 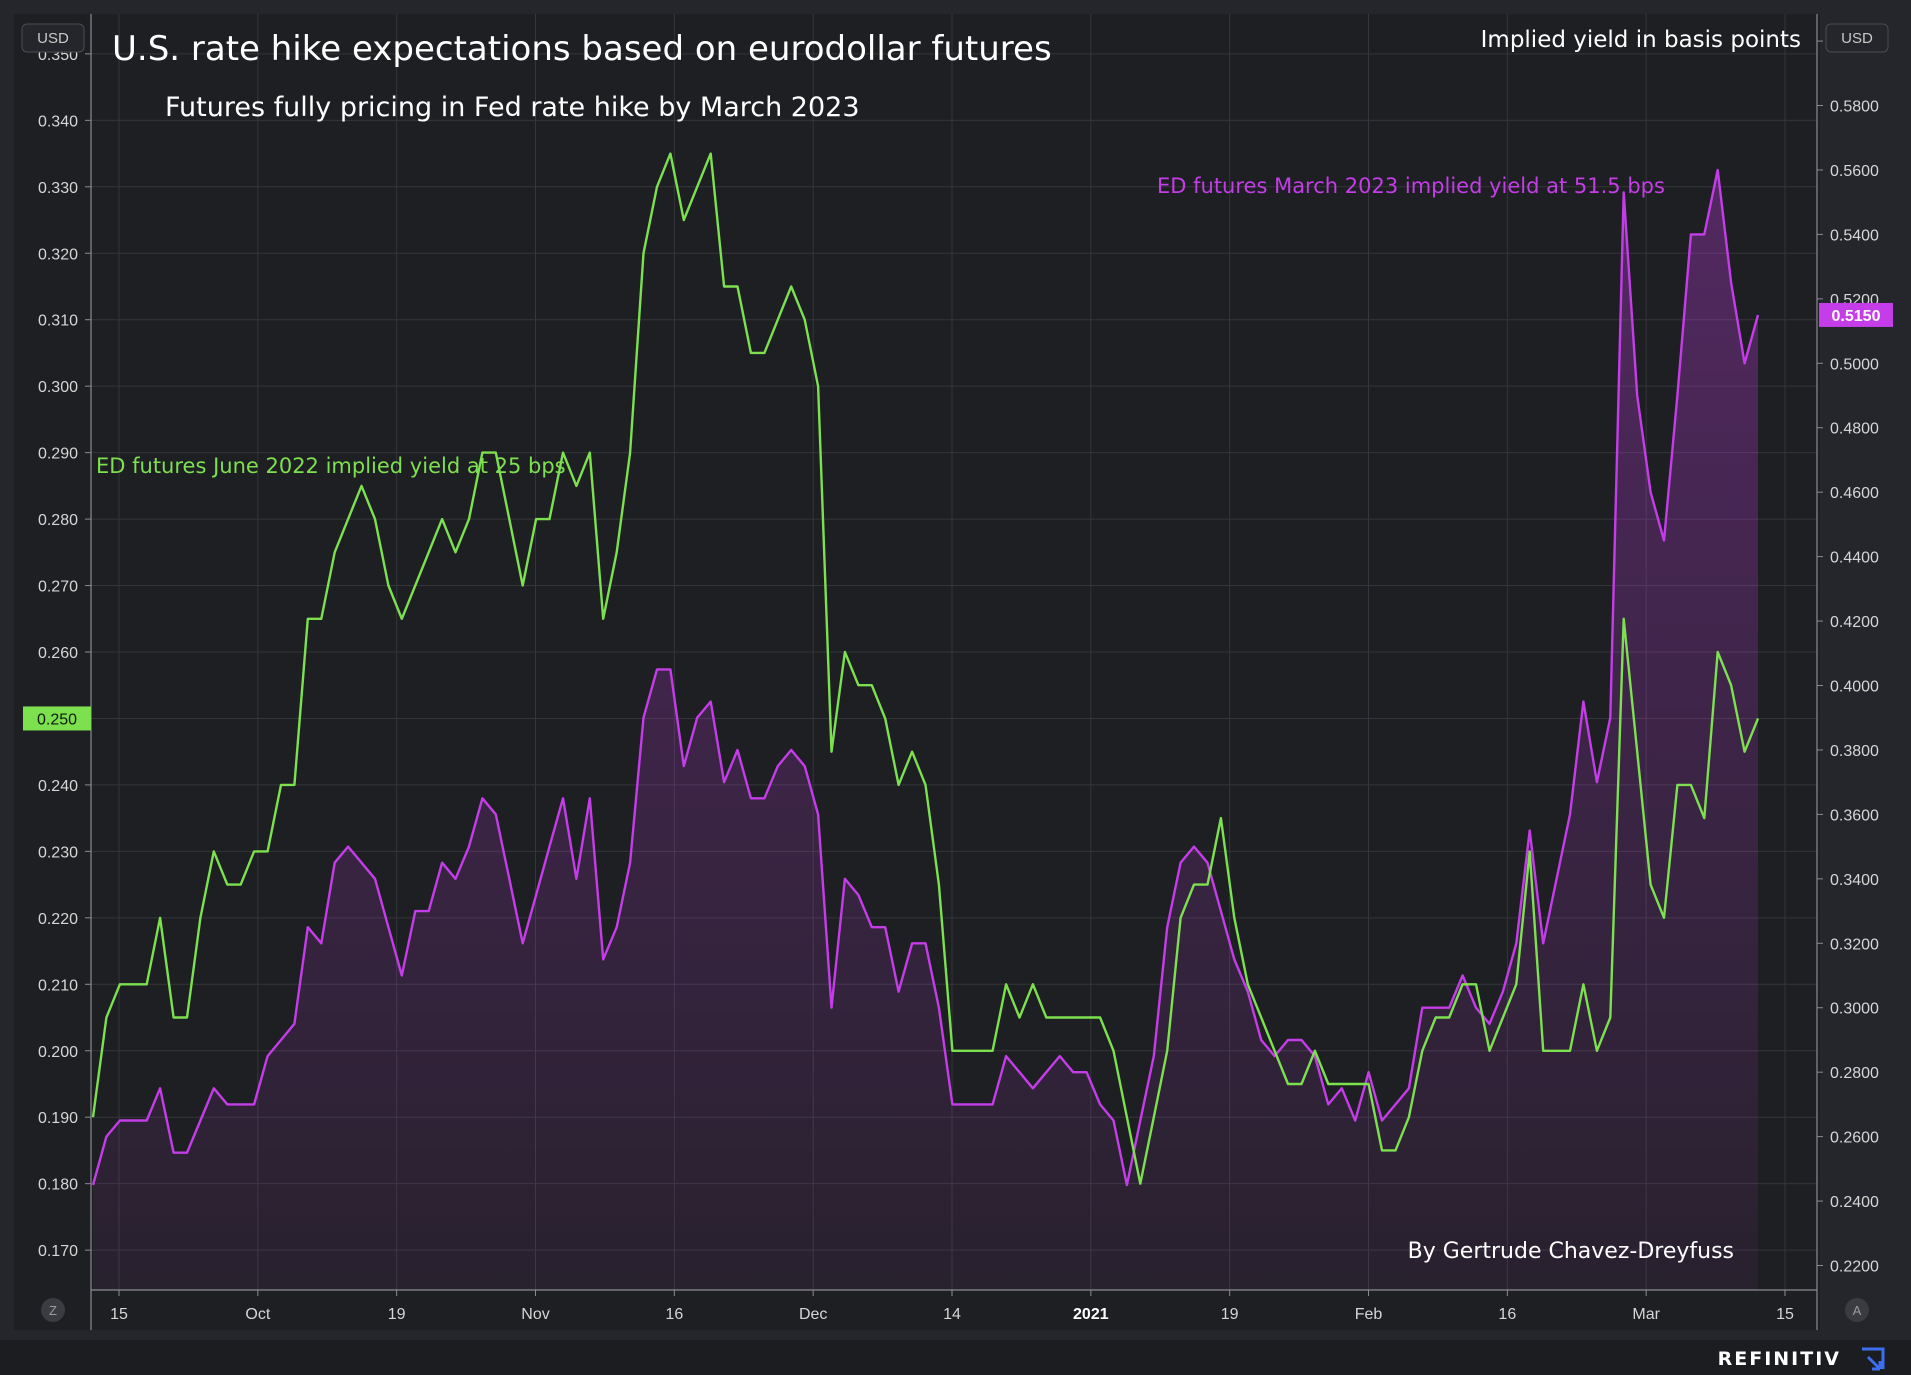 I want to click on right-tick-label: 0.3200, so click(x=1854, y=944).